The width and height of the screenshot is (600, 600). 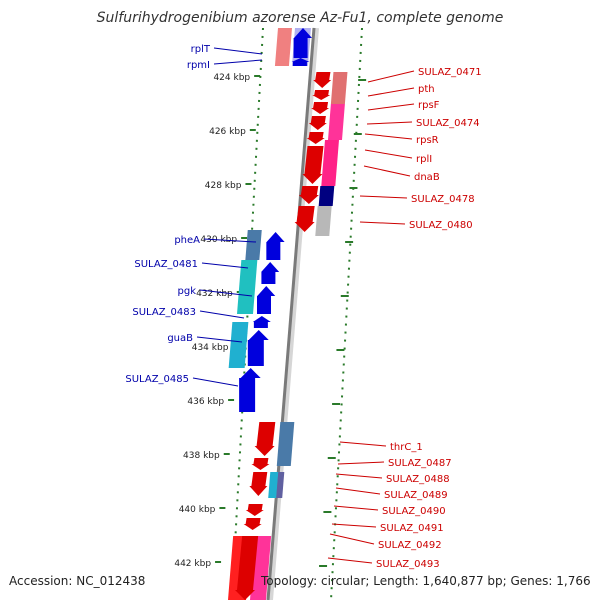 What do you see at coordinates (429, 105) in the screenshot?
I see `reverse-gene-label: rpsF` at bounding box center [429, 105].